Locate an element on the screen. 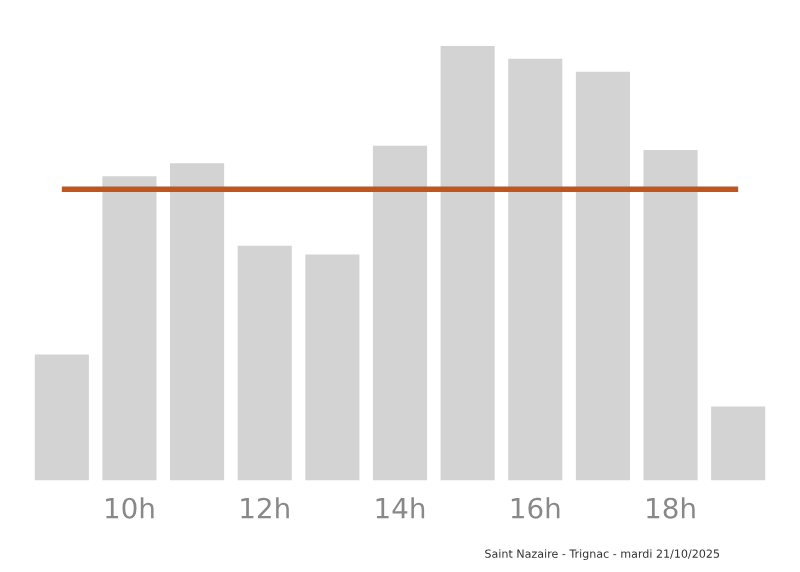  x-tick-label: 16h is located at coordinates (535, 508).